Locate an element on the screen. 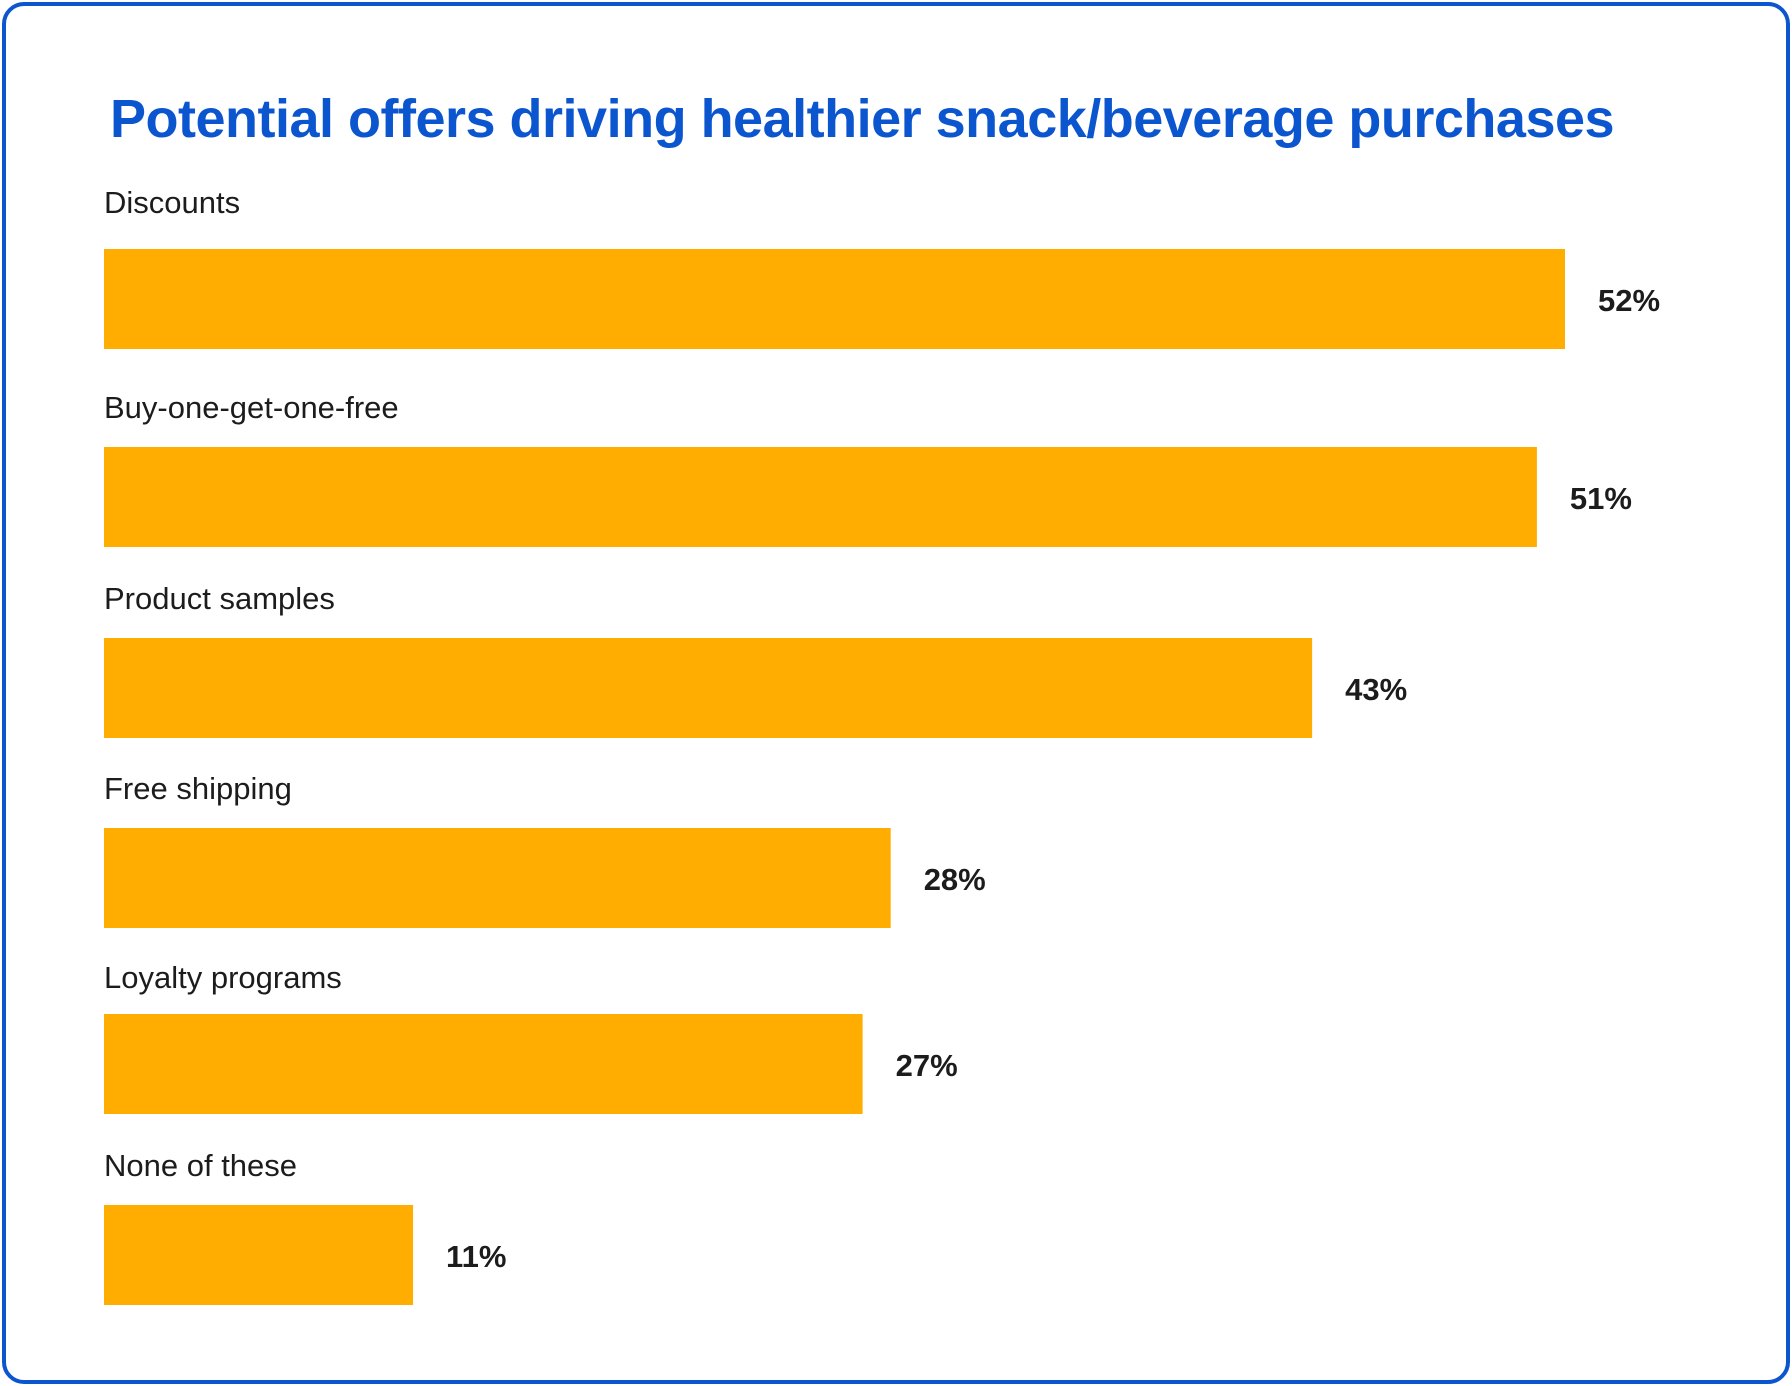  value-label-loyalty-programs: 27% is located at coordinates (927, 1065).